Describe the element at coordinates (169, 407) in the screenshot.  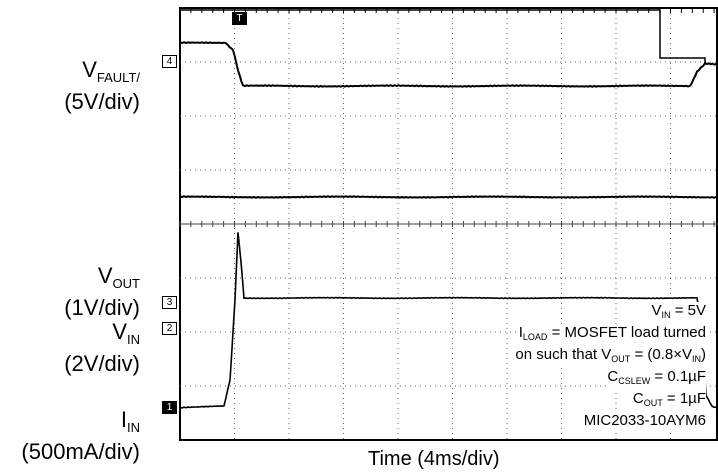
I see `channel-1-marker: 1` at that location.